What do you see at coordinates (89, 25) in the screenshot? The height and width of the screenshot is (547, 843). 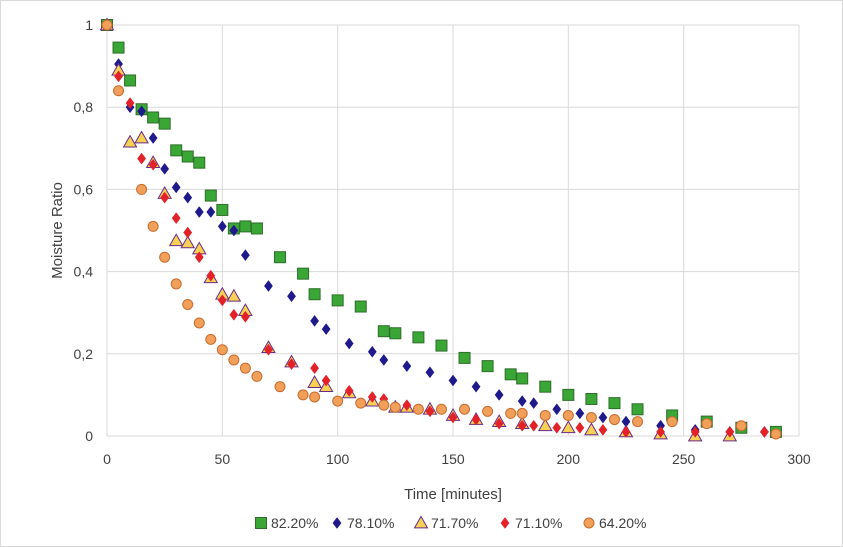 I see `y-tick-label: 1` at bounding box center [89, 25].